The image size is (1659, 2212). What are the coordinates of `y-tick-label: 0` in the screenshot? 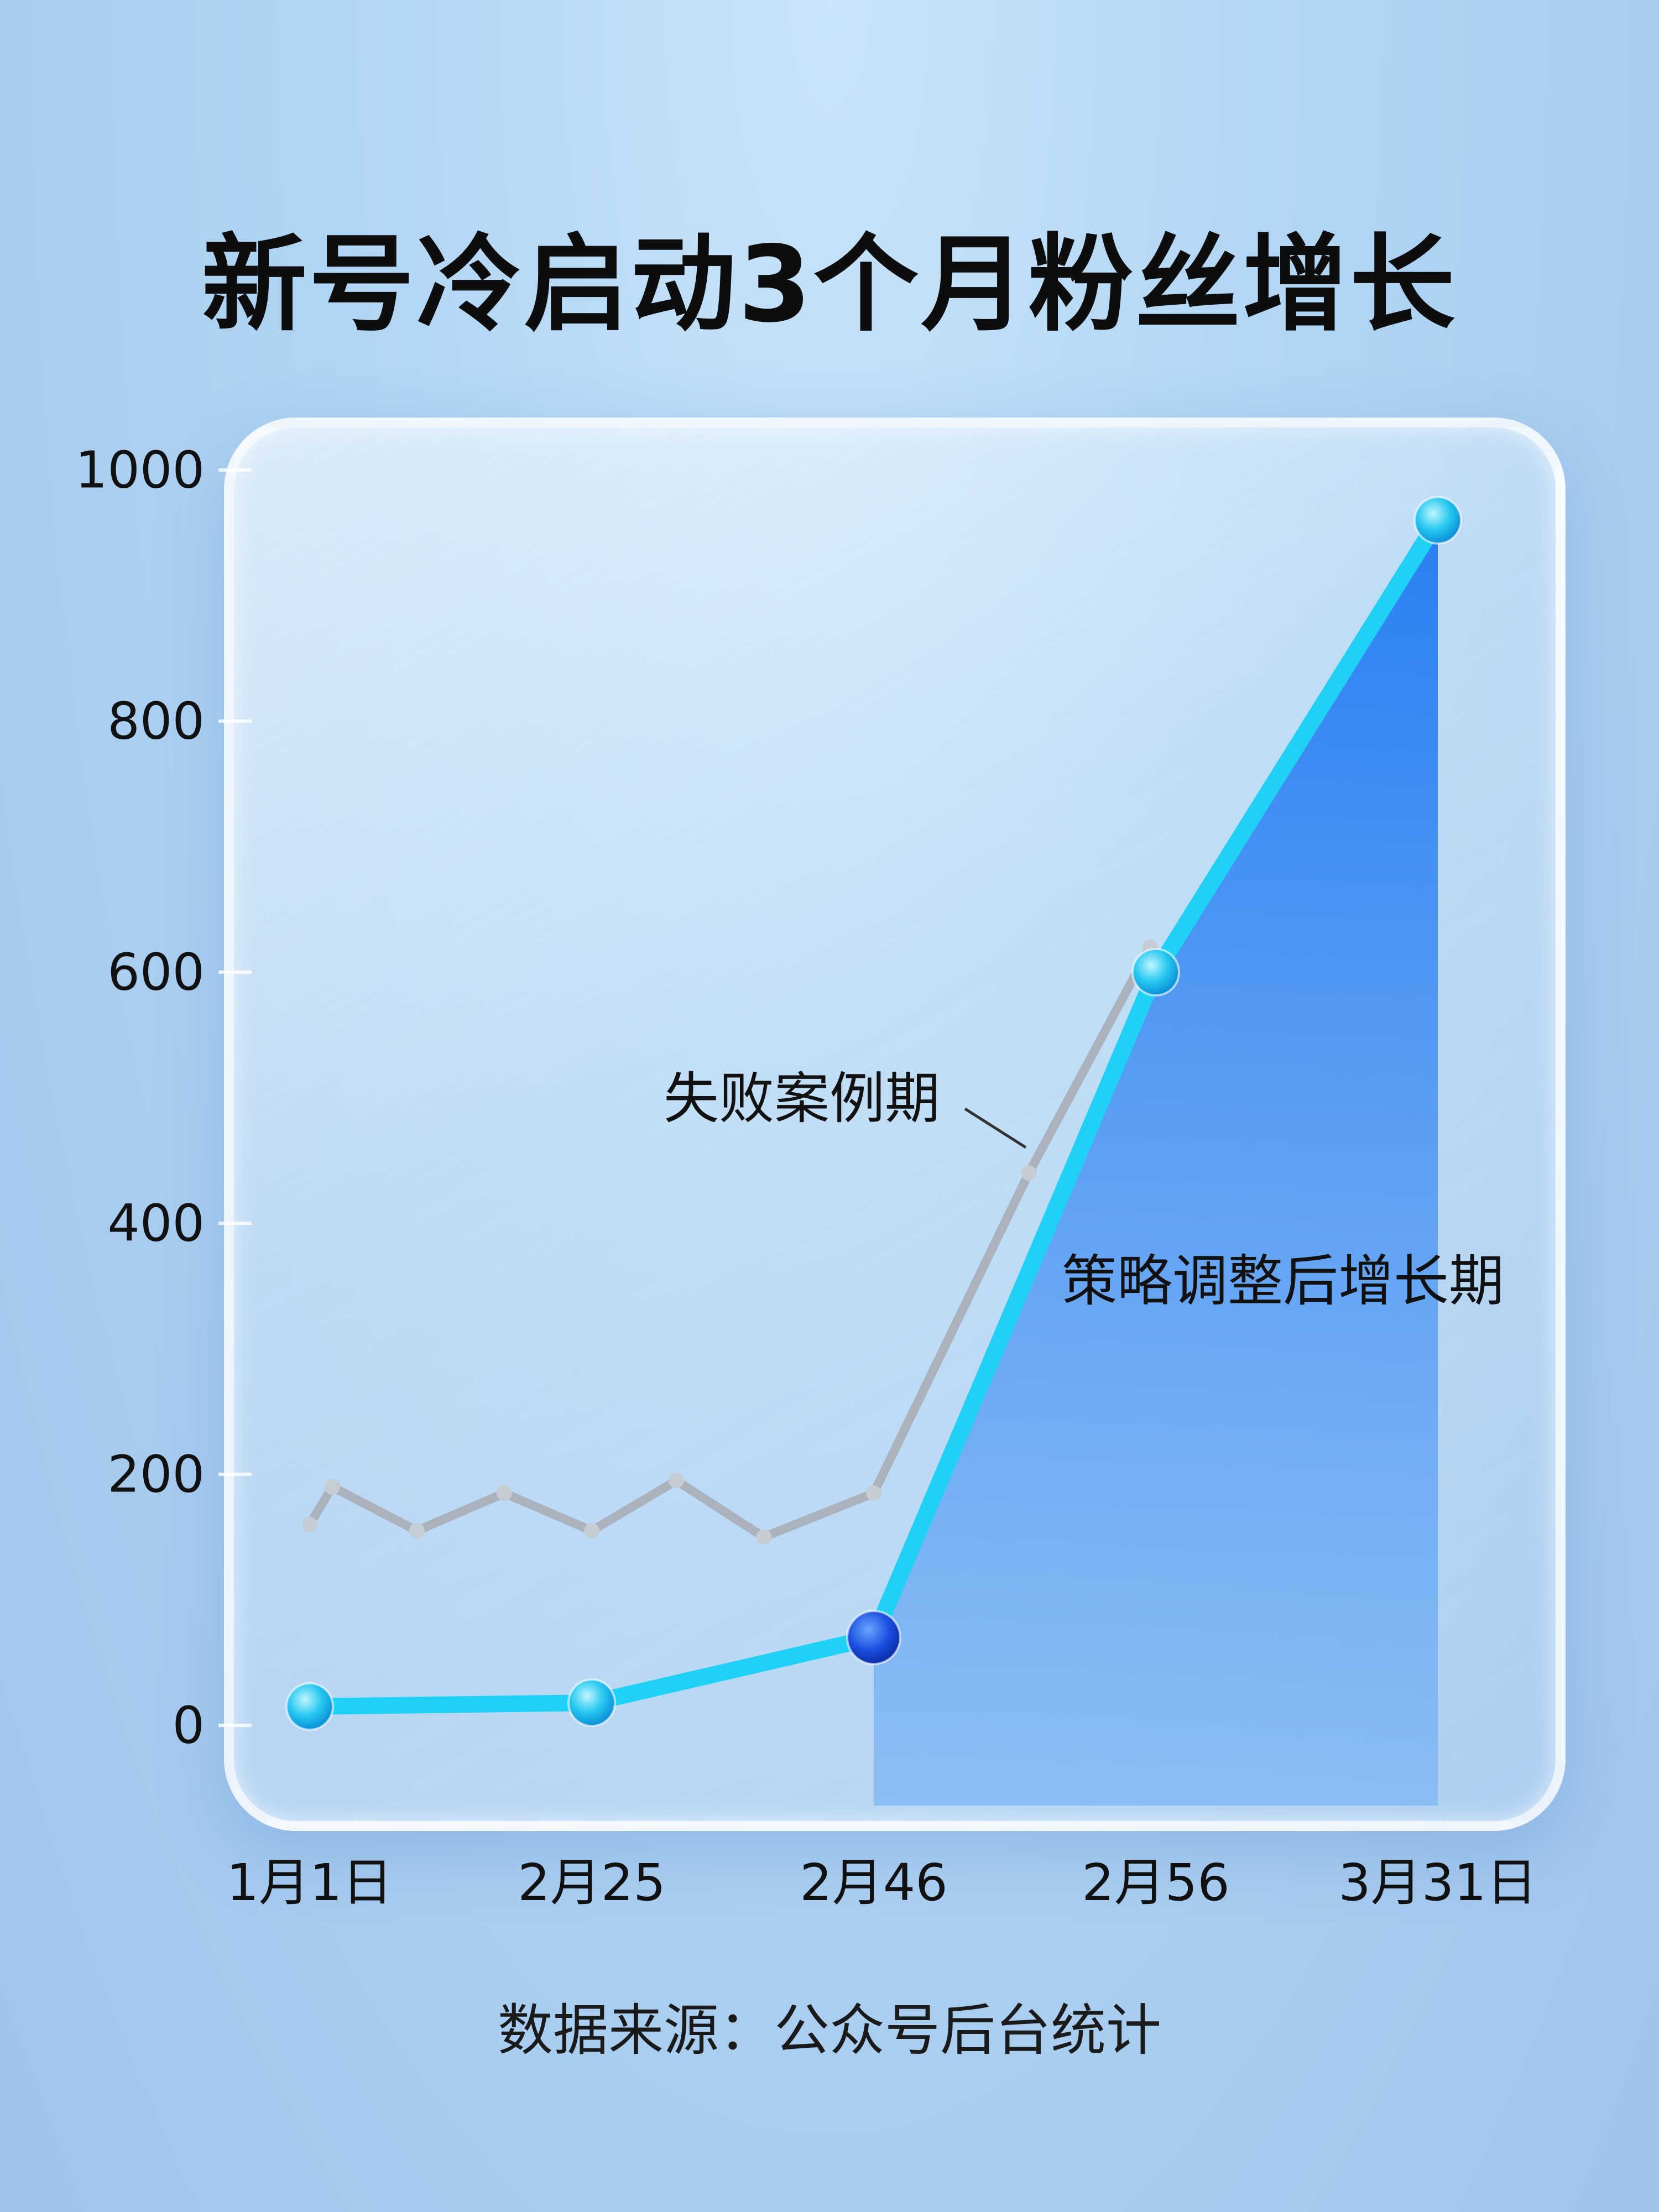 It's located at (189, 1725).